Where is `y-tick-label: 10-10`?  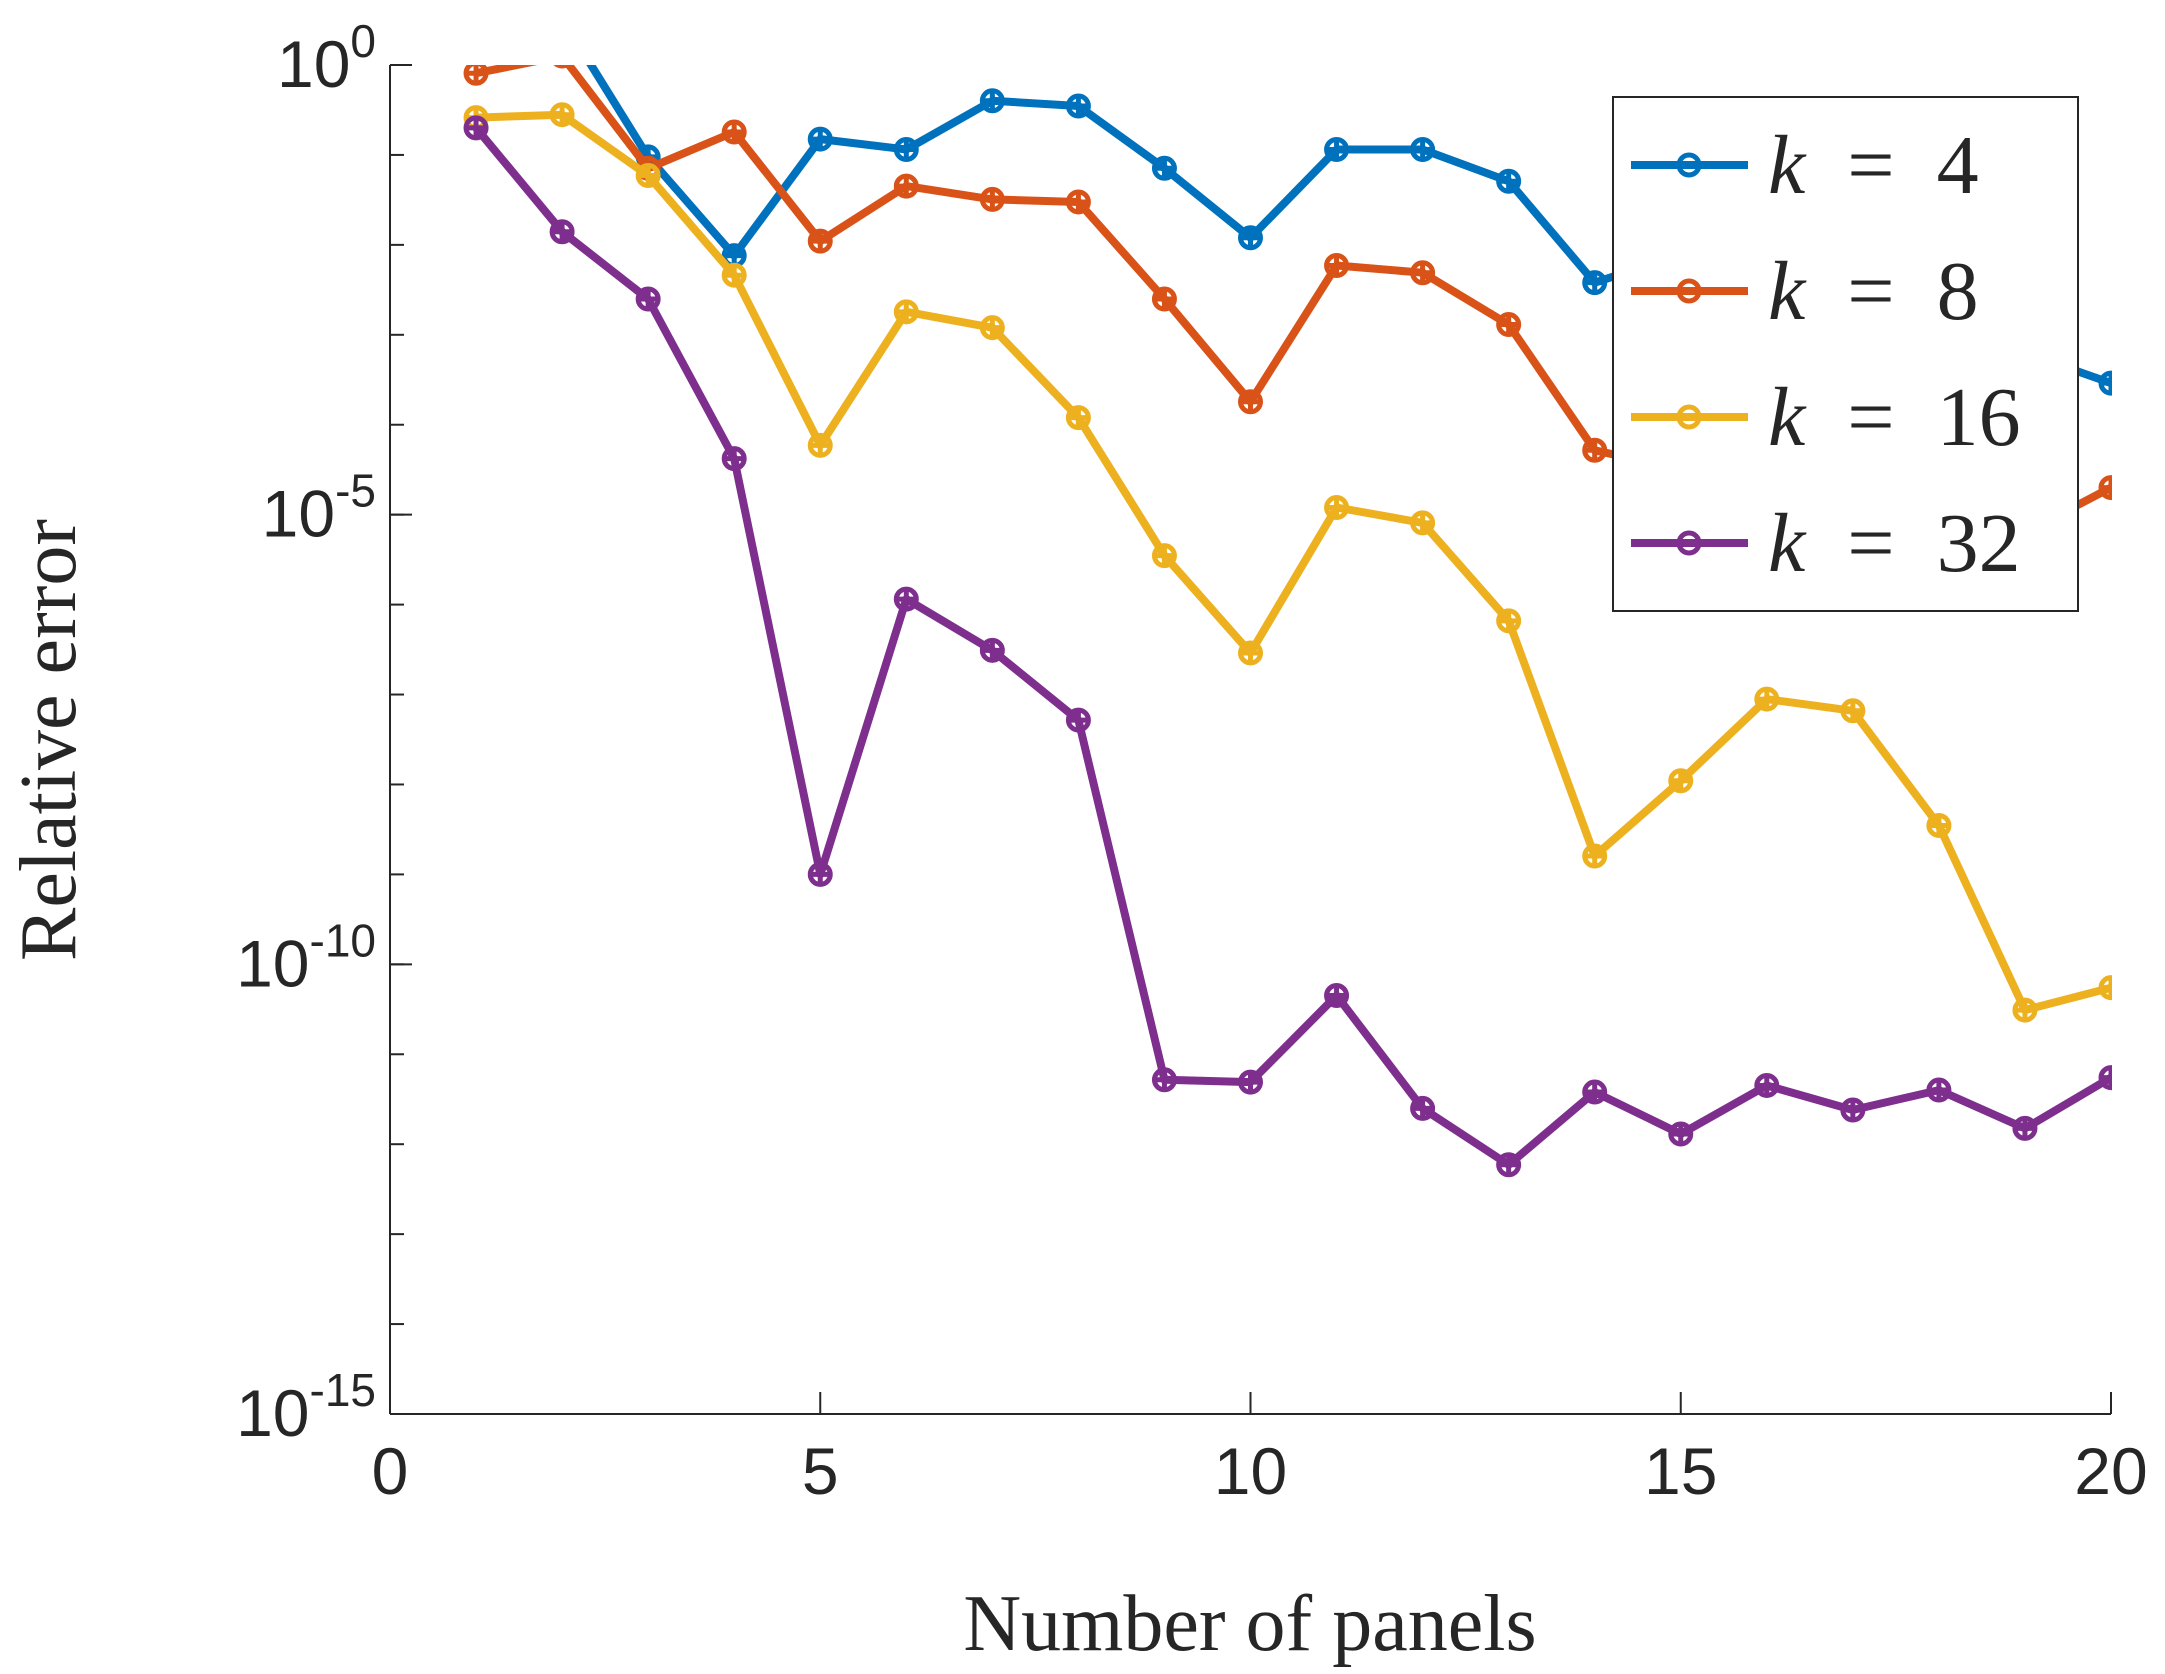
y-tick-label: 10-10 is located at coordinates (306, 957).